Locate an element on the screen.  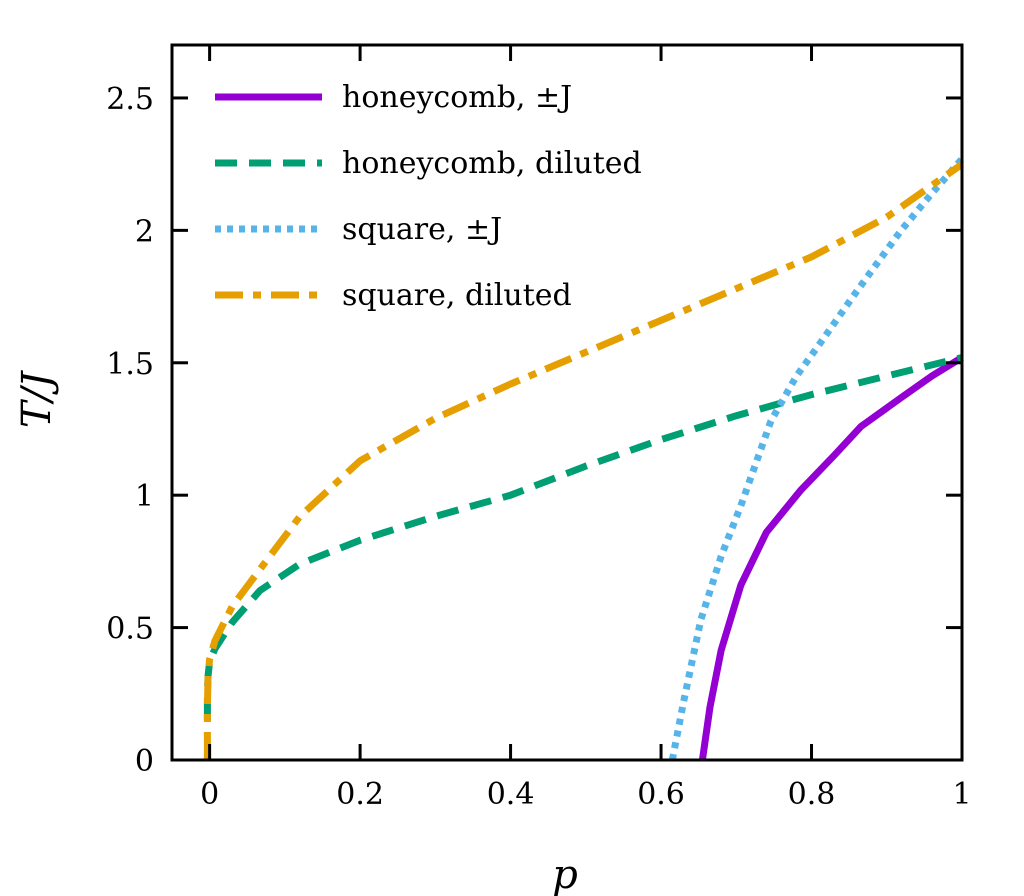
y-tick-label: 1 is located at coordinates (144, 496).